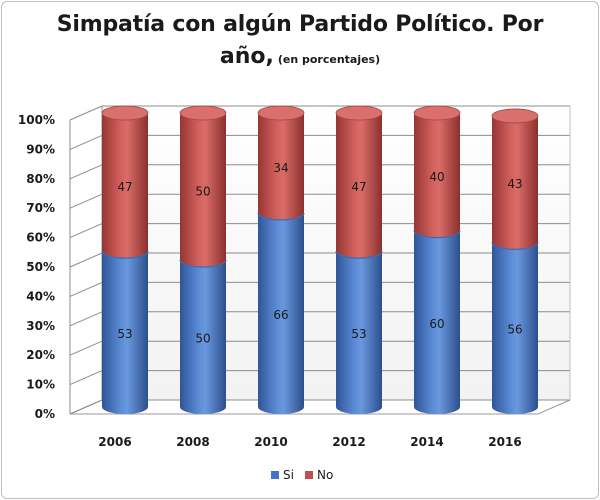 This screenshot has width=600, height=500. What do you see at coordinates (325, 475) in the screenshot?
I see `legend-label-no: No` at bounding box center [325, 475].